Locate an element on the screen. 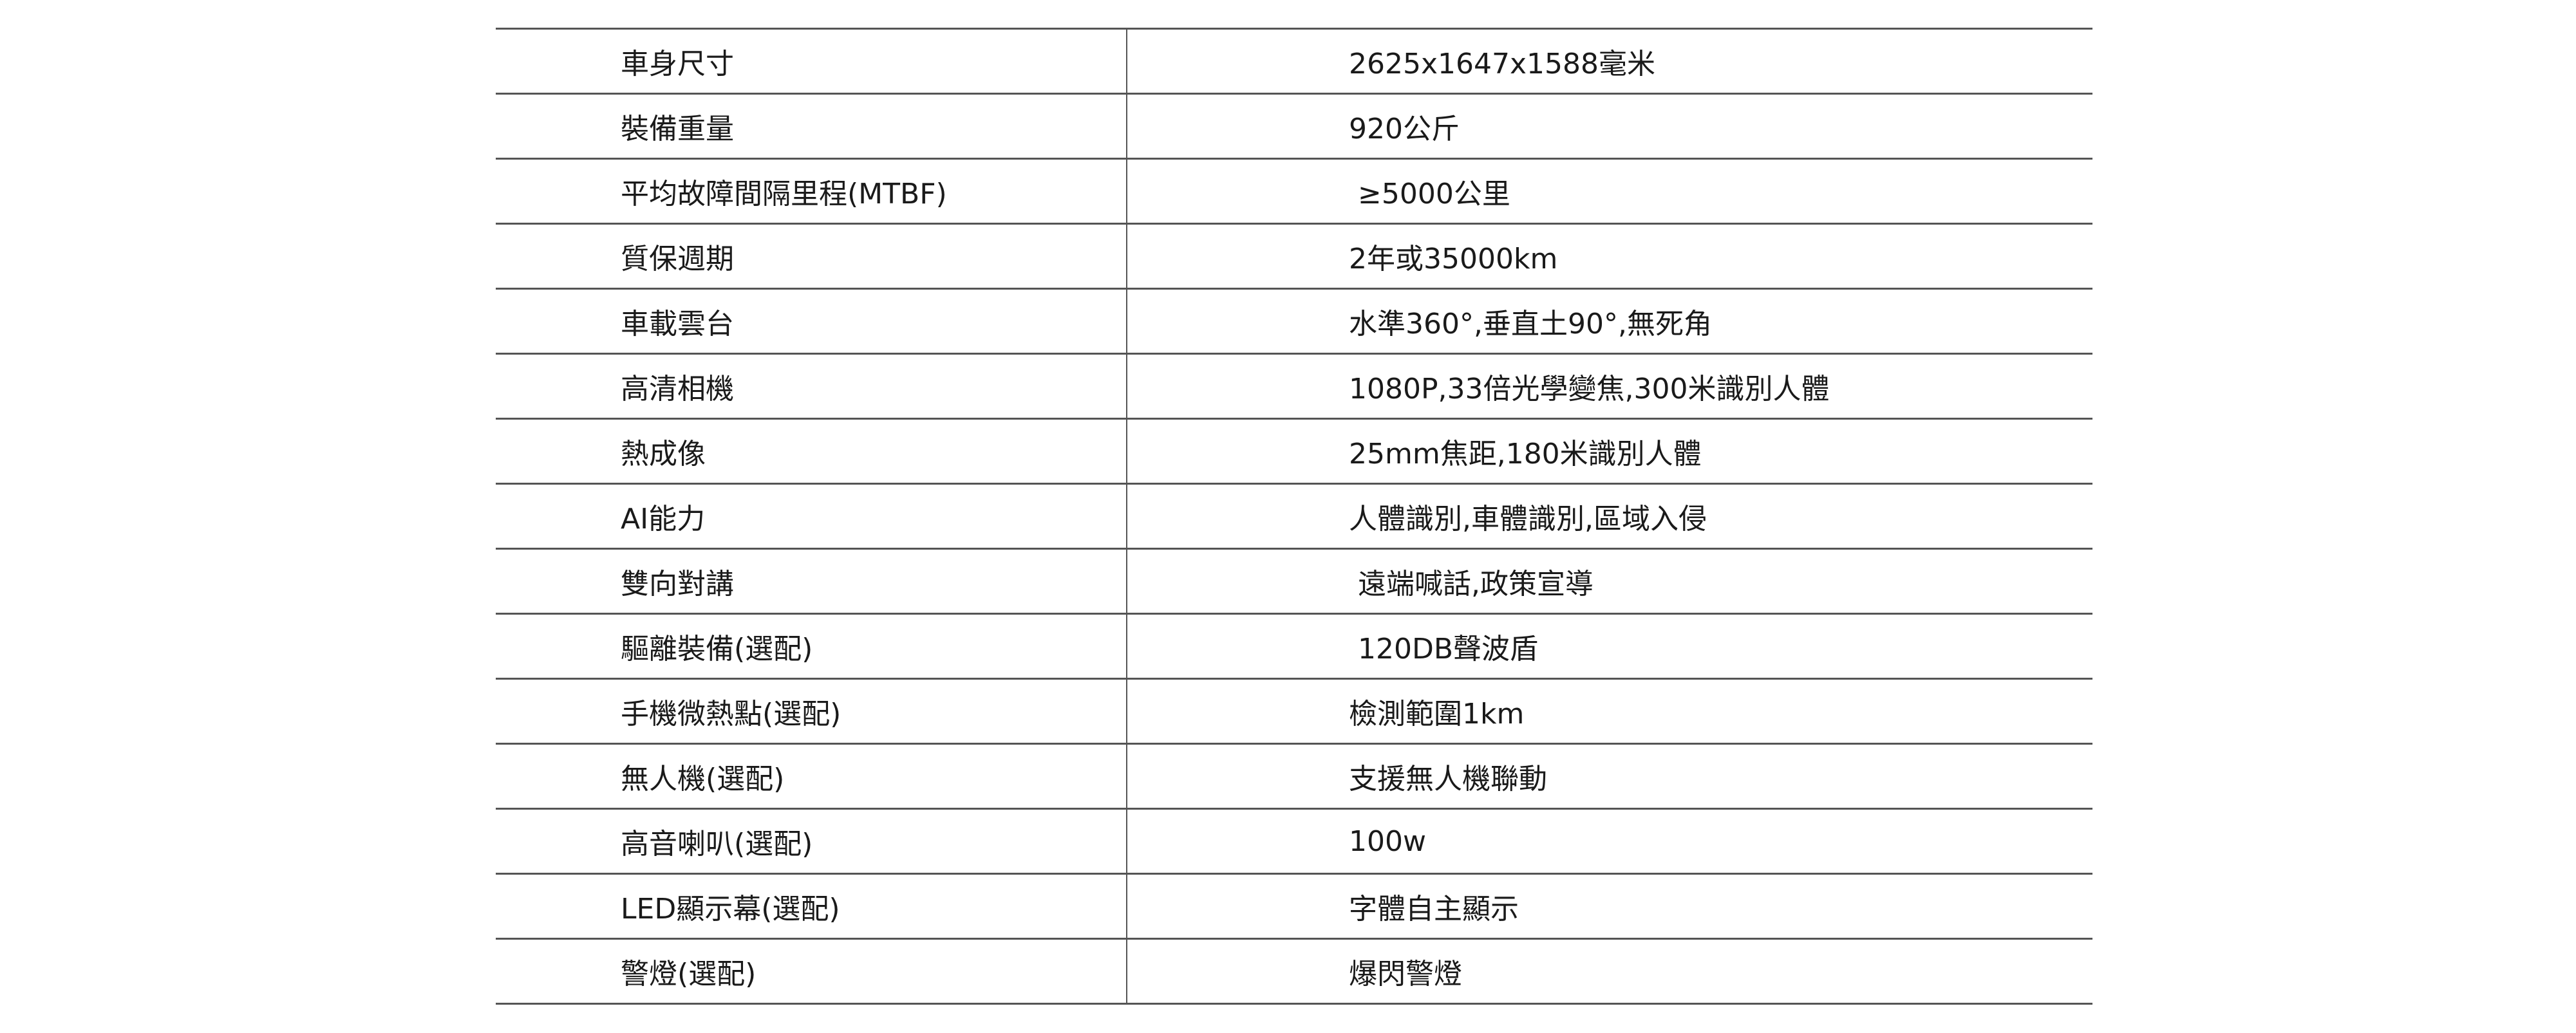  spec-label: 雙向對講 is located at coordinates (811, 581).